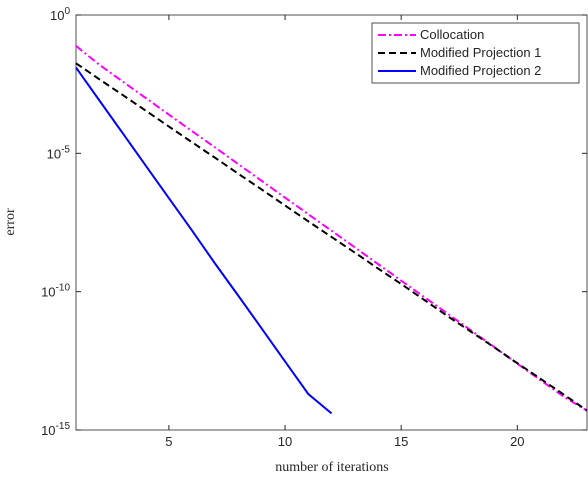 Image resolution: width=588 pixels, height=479 pixels. What do you see at coordinates (480, 52) in the screenshot?
I see `legend-label: Modified Projection 1` at bounding box center [480, 52].